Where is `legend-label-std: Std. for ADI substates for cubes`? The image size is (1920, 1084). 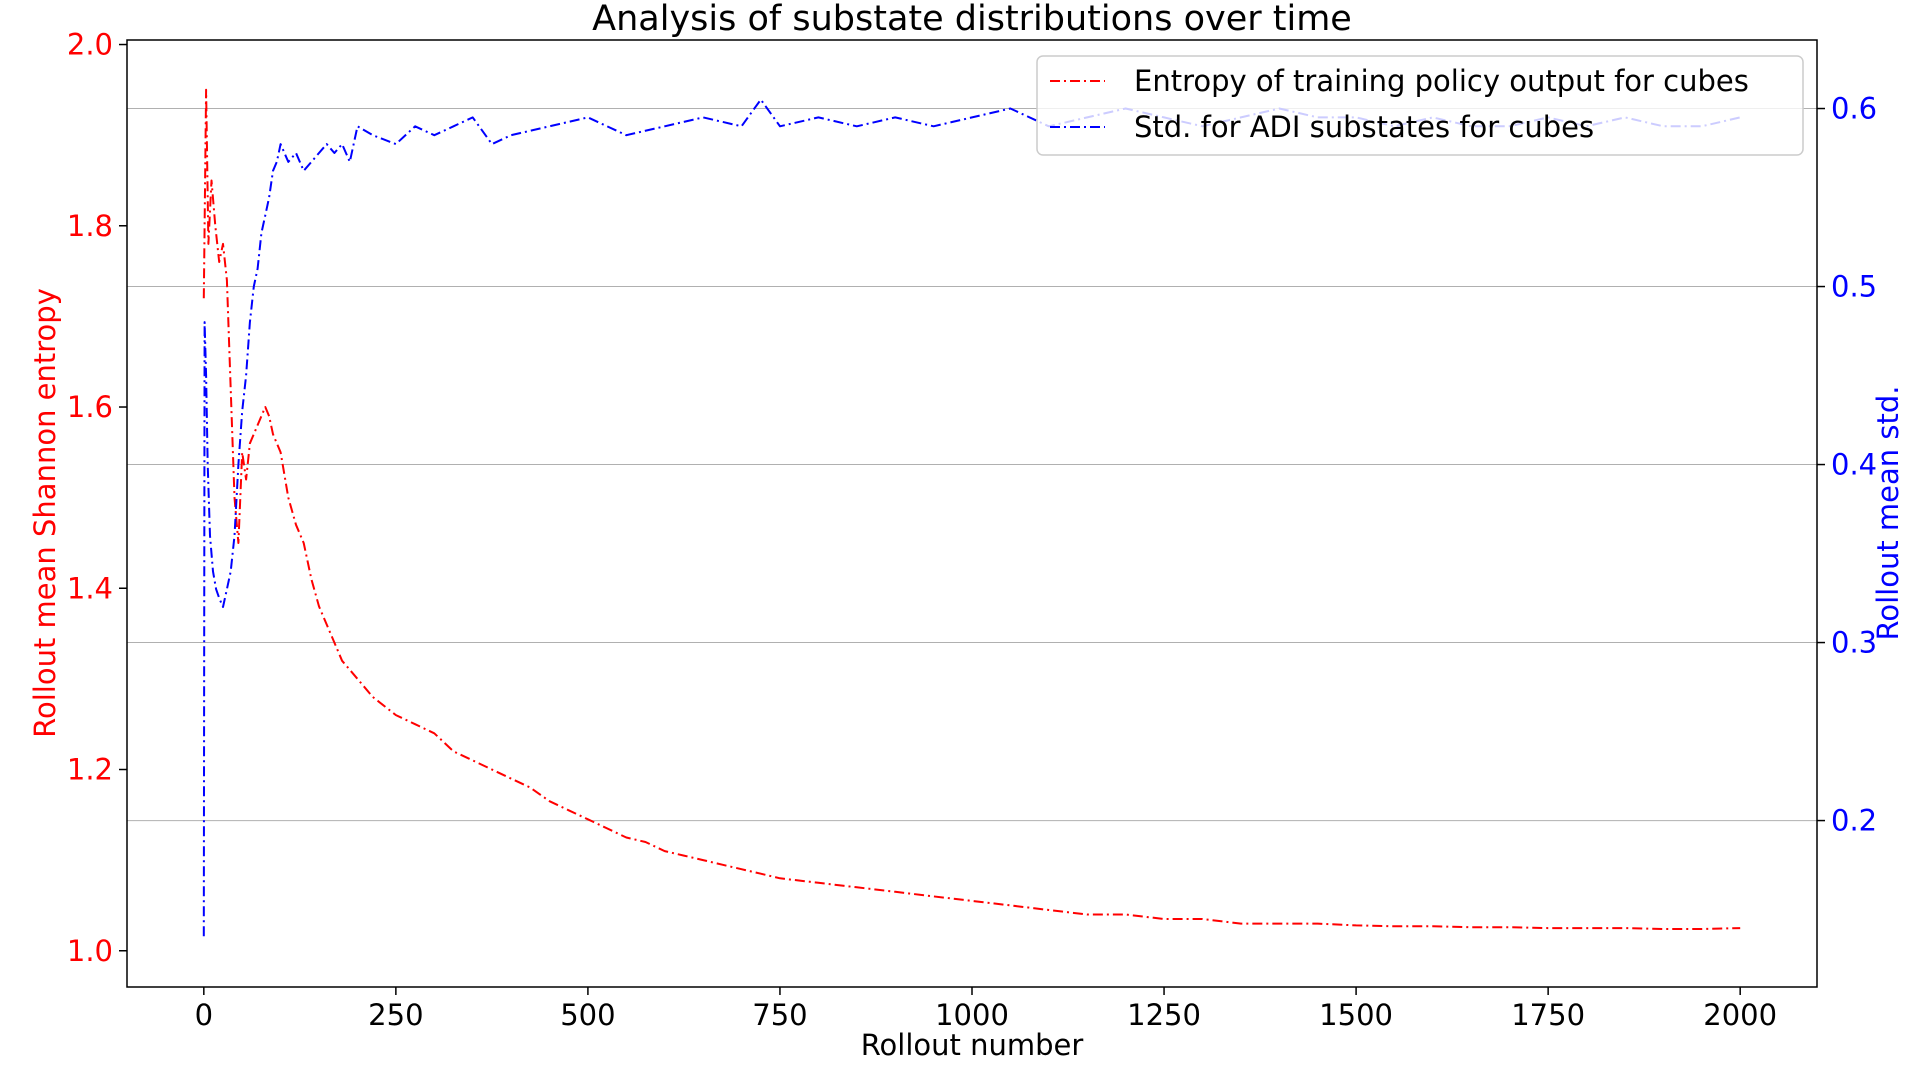
legend-label-std: Std. for ADI substates for cubes is located at coordinates (1364, 127).